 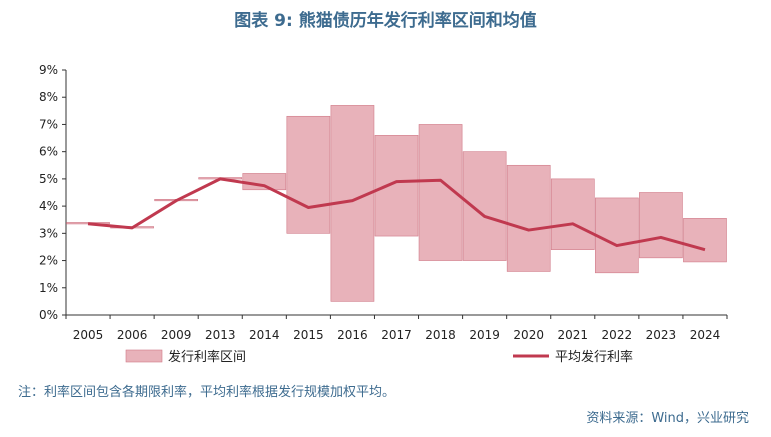 I want to click on source-credit: 资料来源：Wind，兴业研究, so click(x=667, y=418).